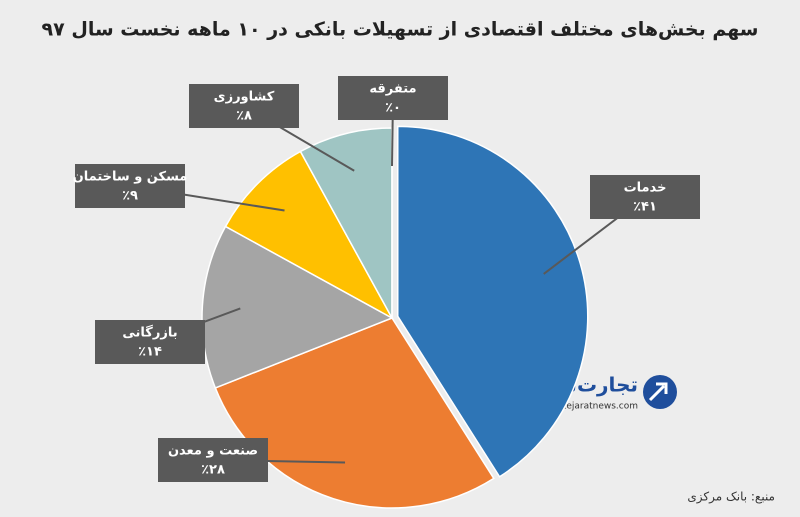 This screenshot has width=800, height=517. I want to click on value-label: ٪۰, so click(393, 108).